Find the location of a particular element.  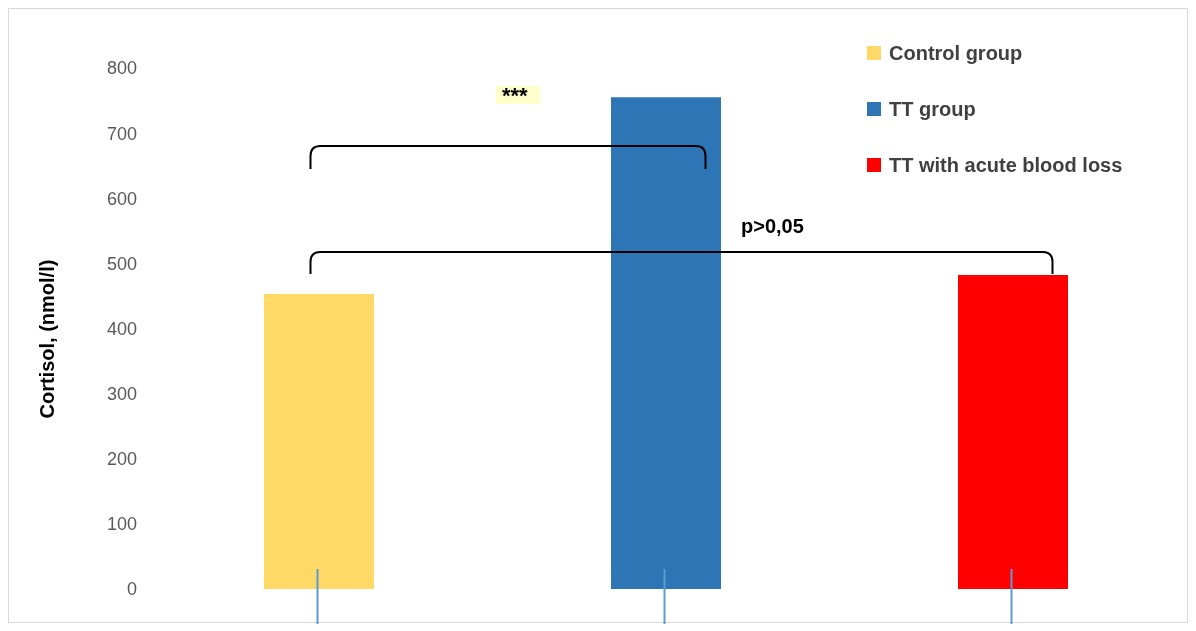

annotation: *** is located at coordinates (515, 95).